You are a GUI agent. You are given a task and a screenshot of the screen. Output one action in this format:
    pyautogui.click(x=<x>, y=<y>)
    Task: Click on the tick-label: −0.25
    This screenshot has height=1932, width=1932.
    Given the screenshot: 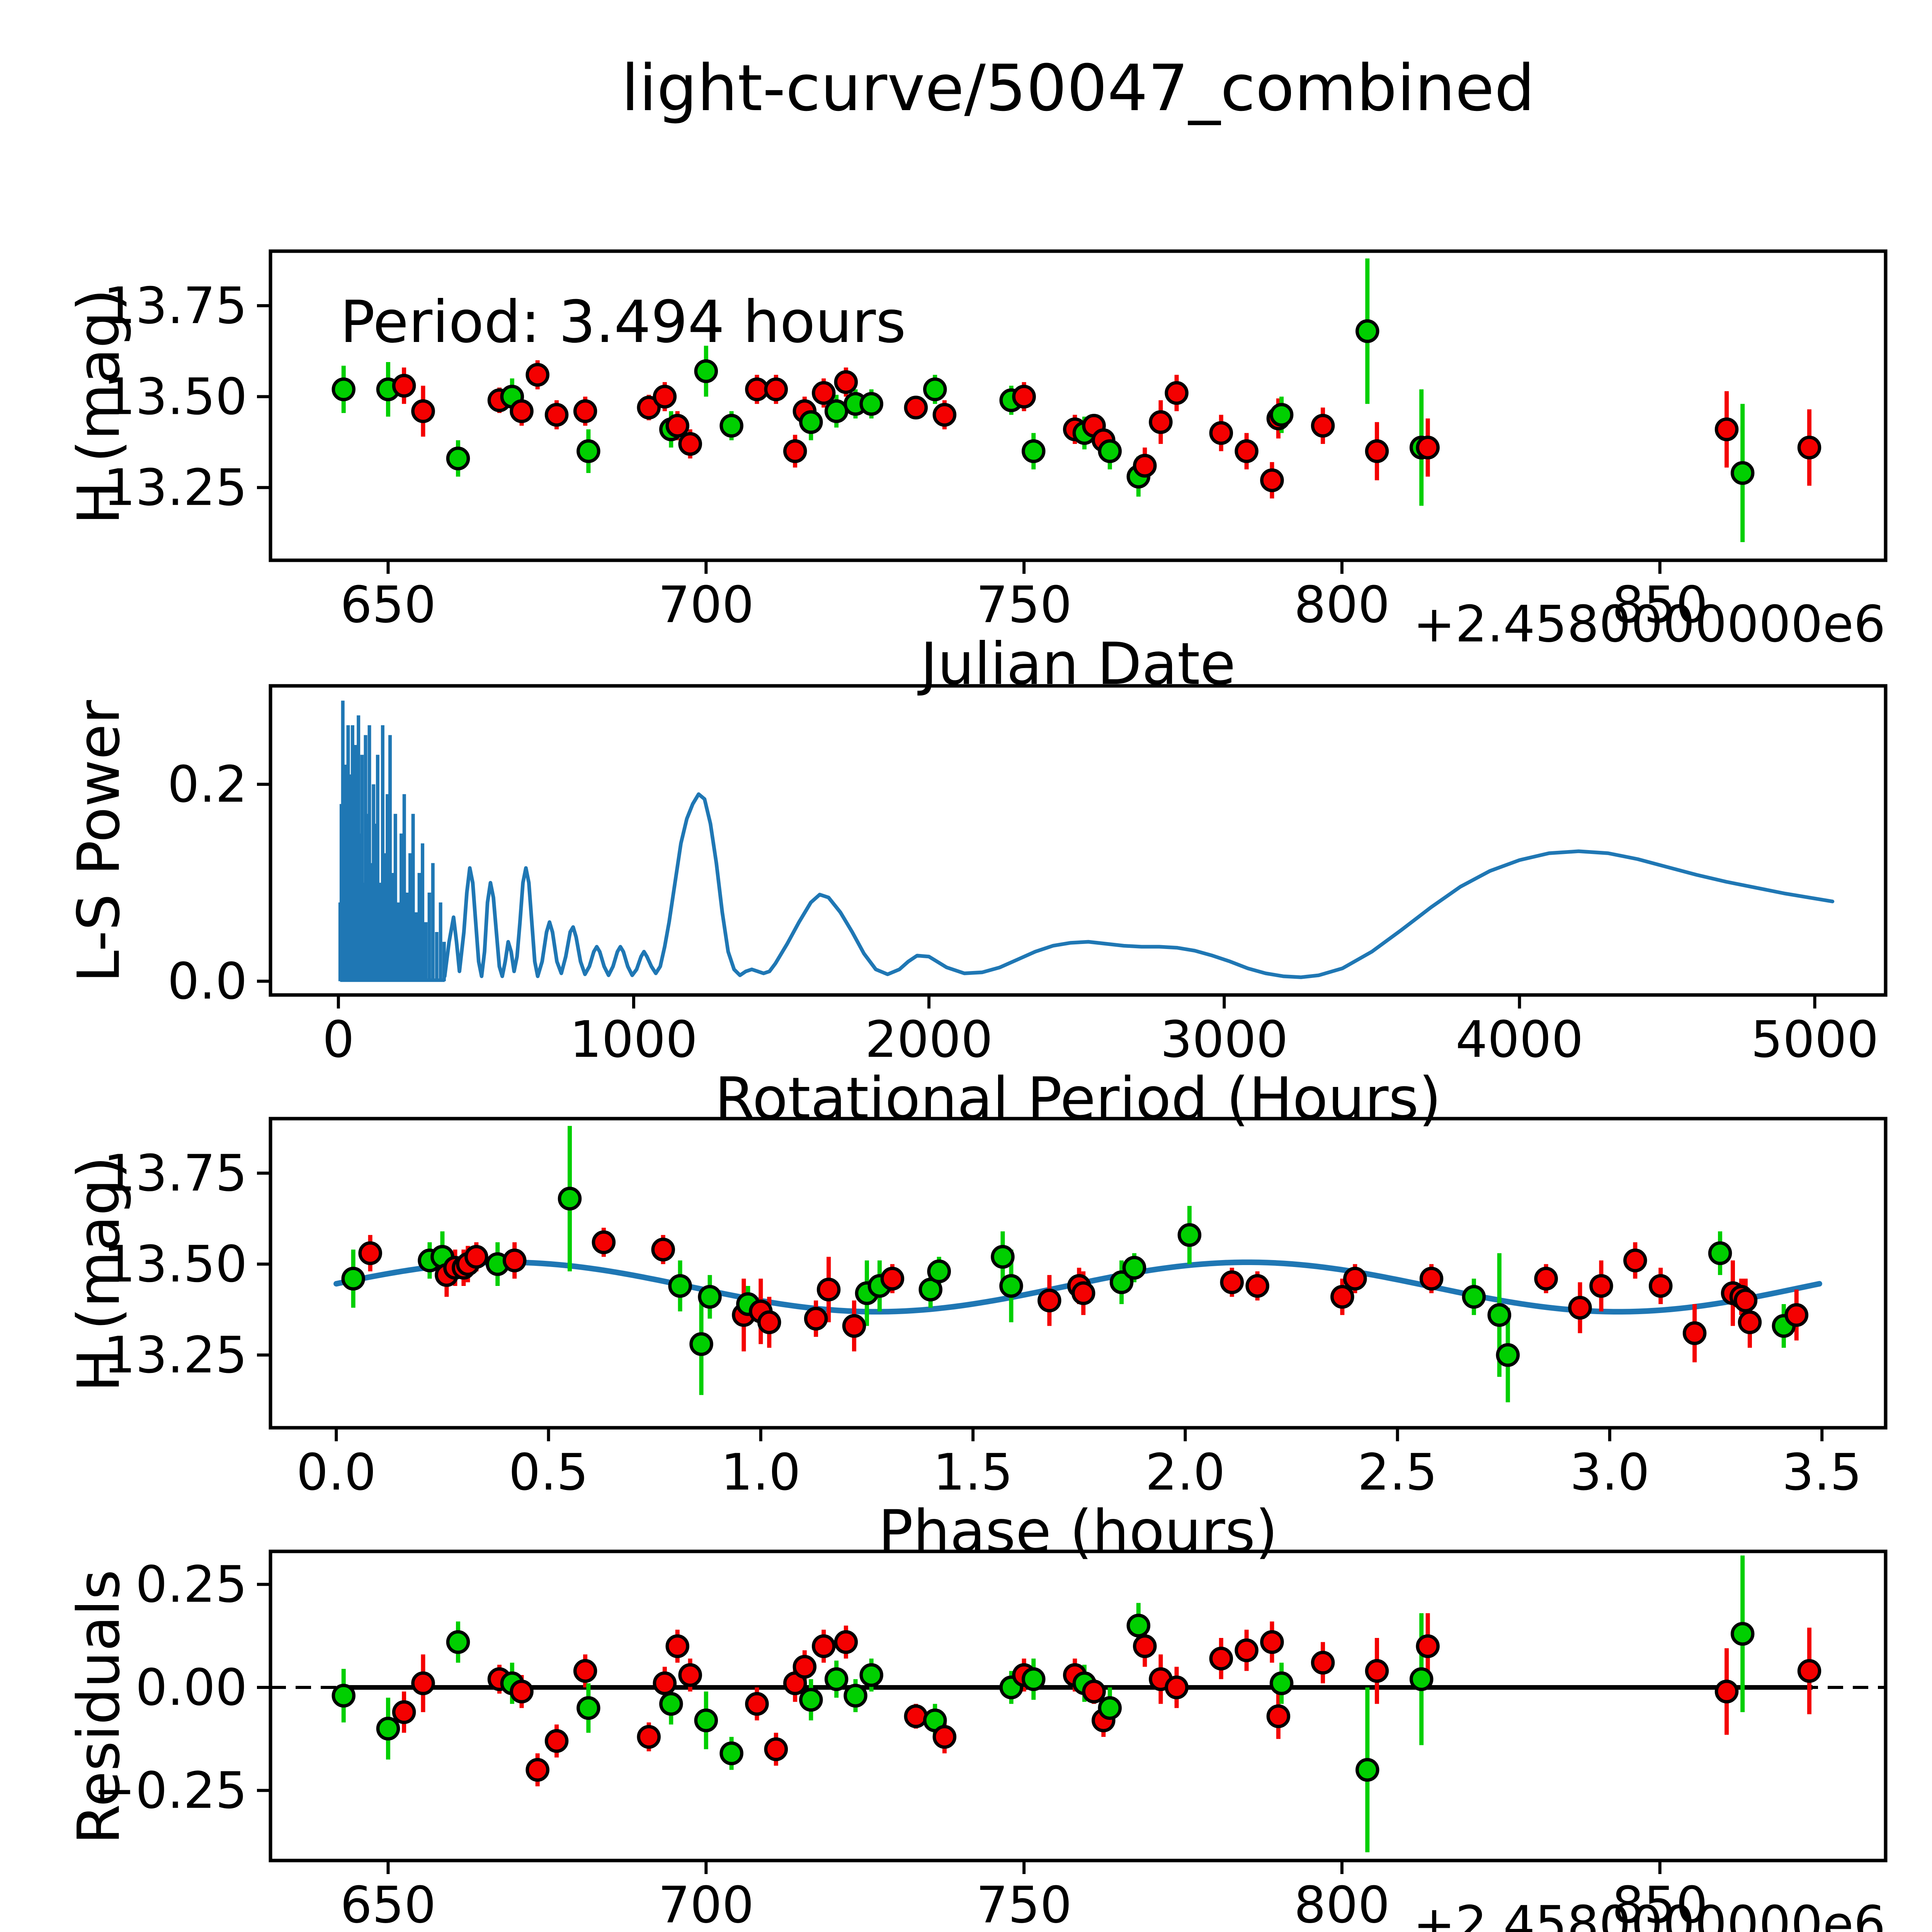 What is the action you would take?
    pyautogui.click(x=170, y=1790)
    